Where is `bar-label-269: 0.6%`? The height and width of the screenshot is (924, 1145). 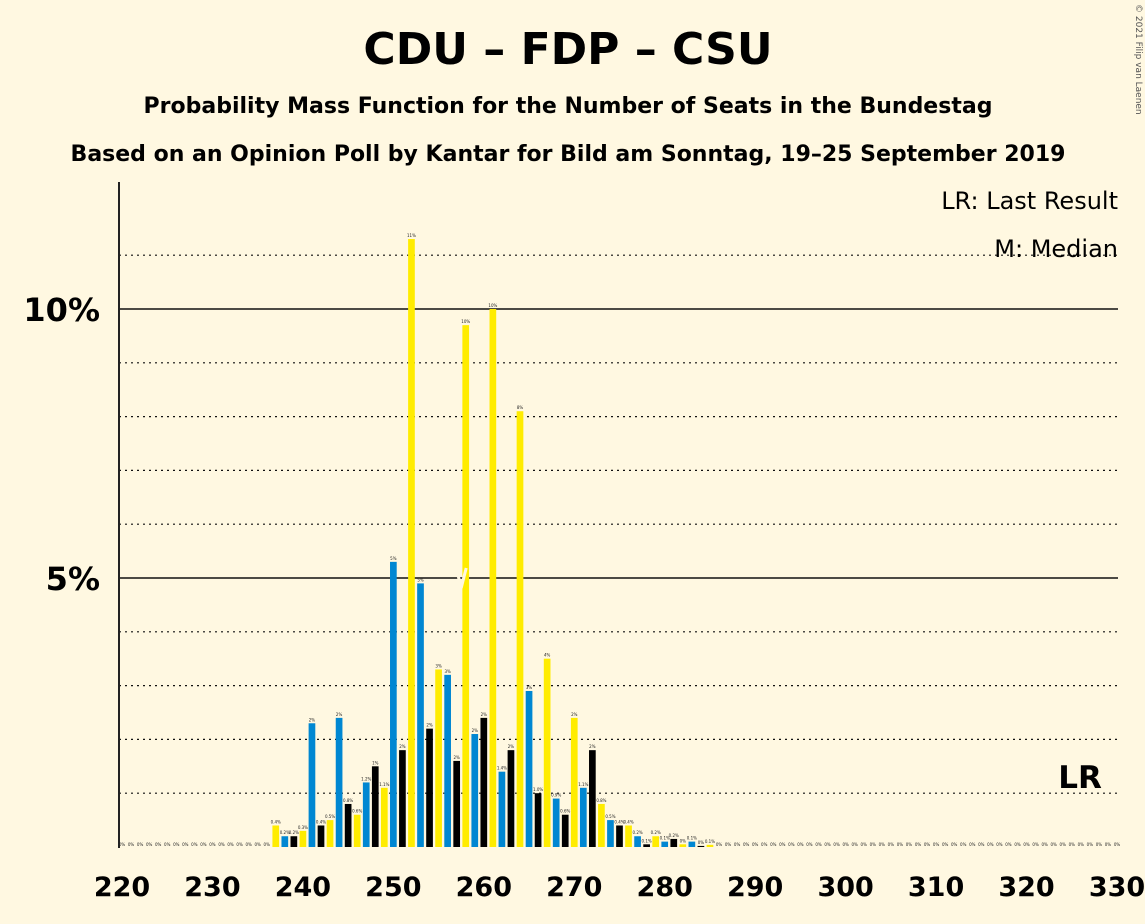
bar-label-269: 0.6% is located at coordinates (565, 811).